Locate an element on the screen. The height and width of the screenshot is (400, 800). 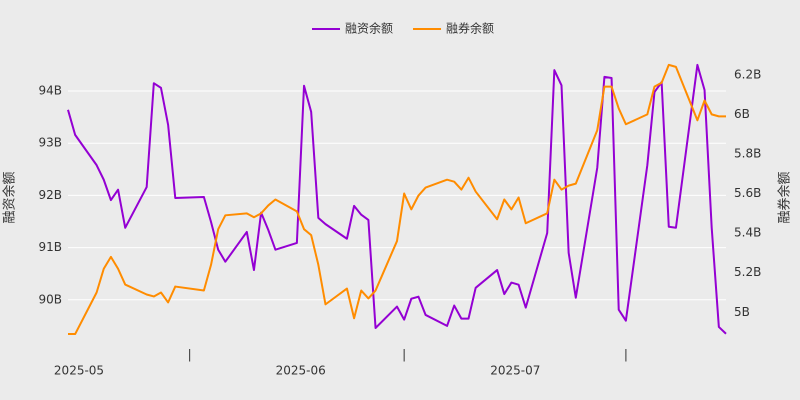
y2-tick-label: 5.6B is located at coordinates (747, 193).